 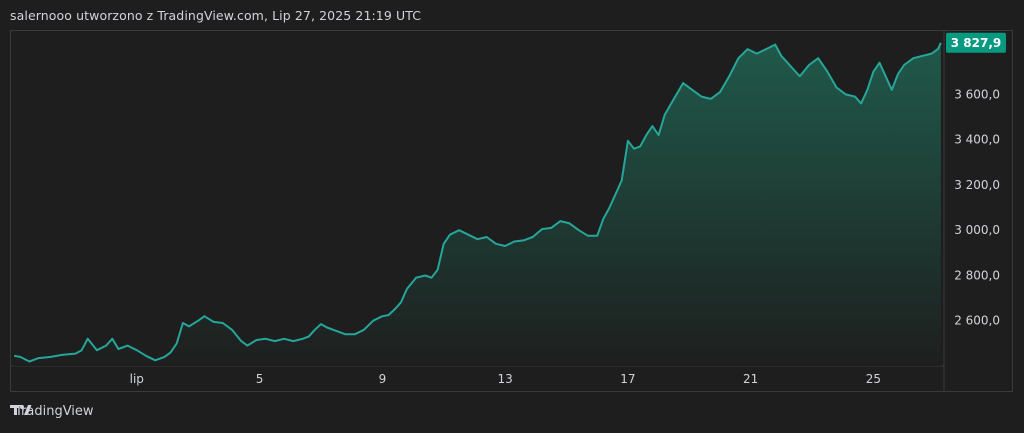 I want to click on x-tick-label: 5, so click(x=260, y=379).